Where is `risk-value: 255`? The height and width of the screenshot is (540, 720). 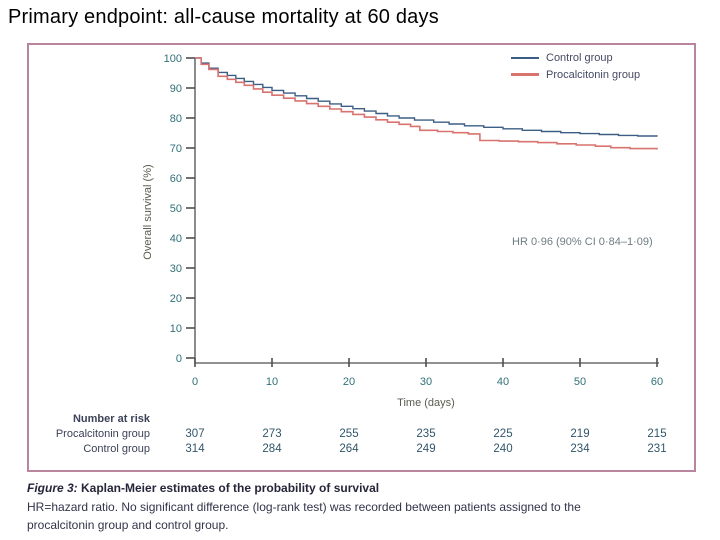
risk-value: 255 is located at coordinates (349, 434).